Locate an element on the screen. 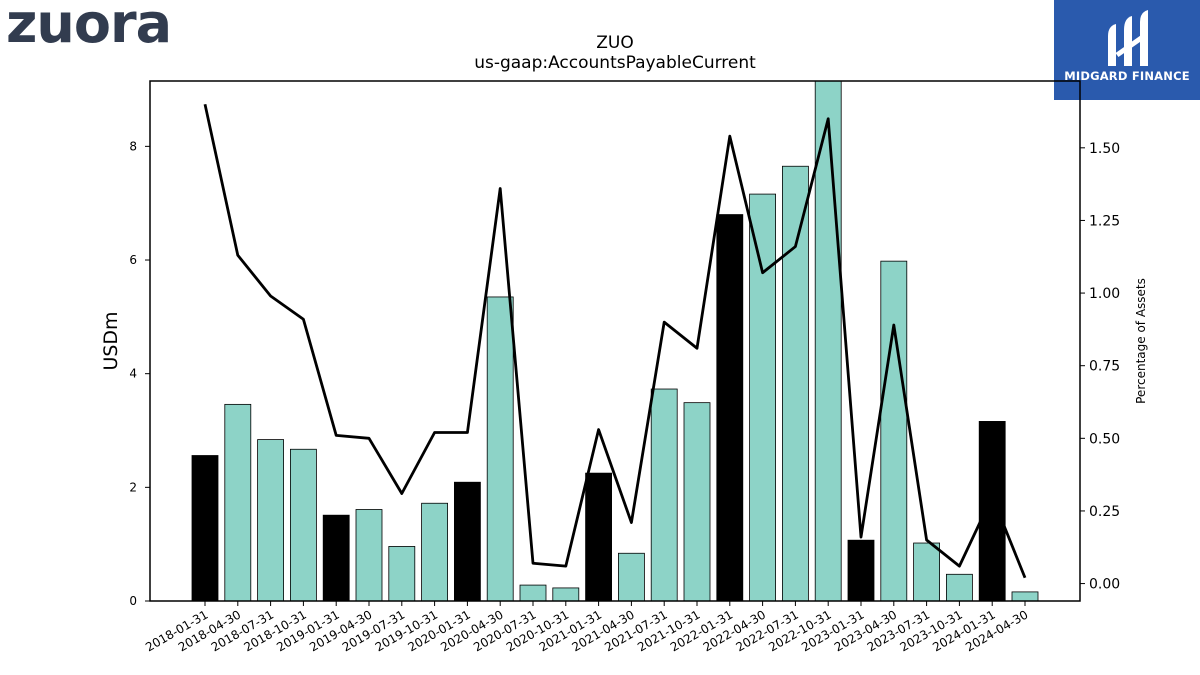  y2-tick-label: 0.75 is located at coordinates (1104, 367).